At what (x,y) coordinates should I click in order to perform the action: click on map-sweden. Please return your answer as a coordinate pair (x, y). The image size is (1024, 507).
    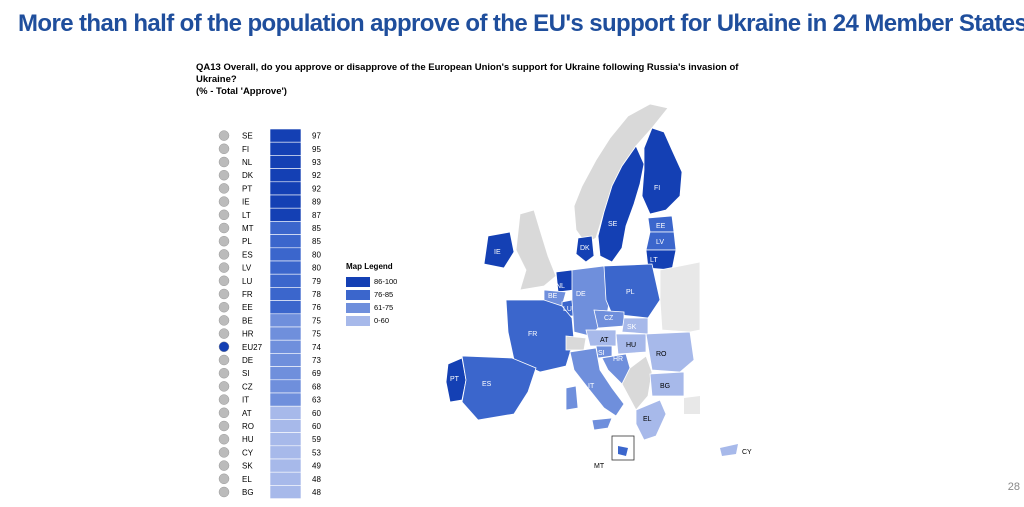
    Looking at the image, I should click on (621, 204).